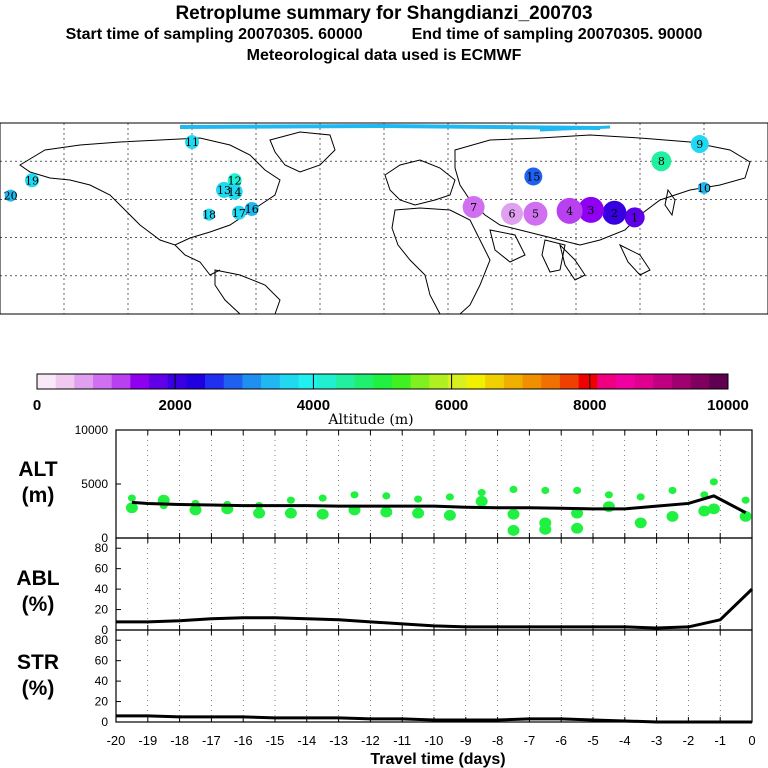 The width and height of the screenshot is (768, 768). What do you see at coordinates (239, 213) in the screenshot?
I see `plume-day-label: 17` at bounding box center [239, 213].